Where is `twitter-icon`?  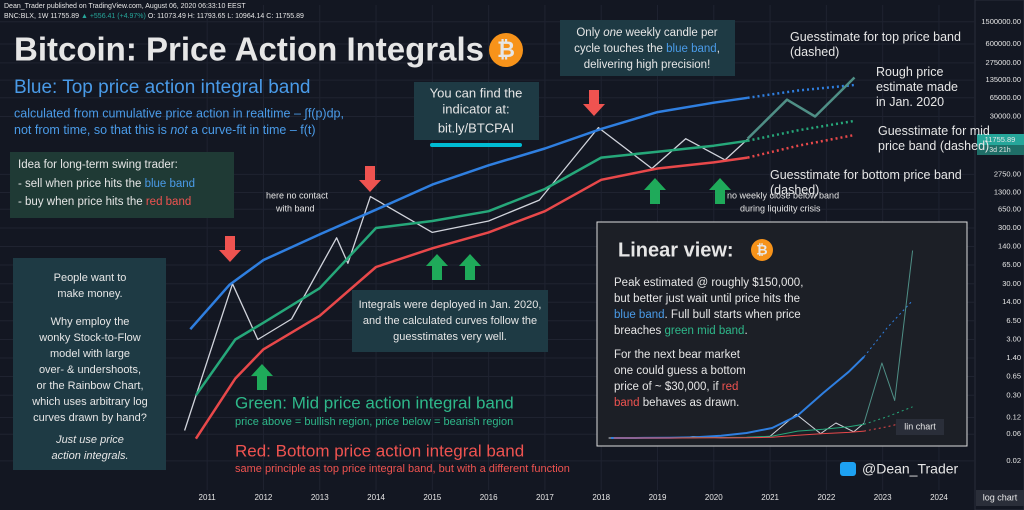 twitter-icon is located at coordinates (848, 469).